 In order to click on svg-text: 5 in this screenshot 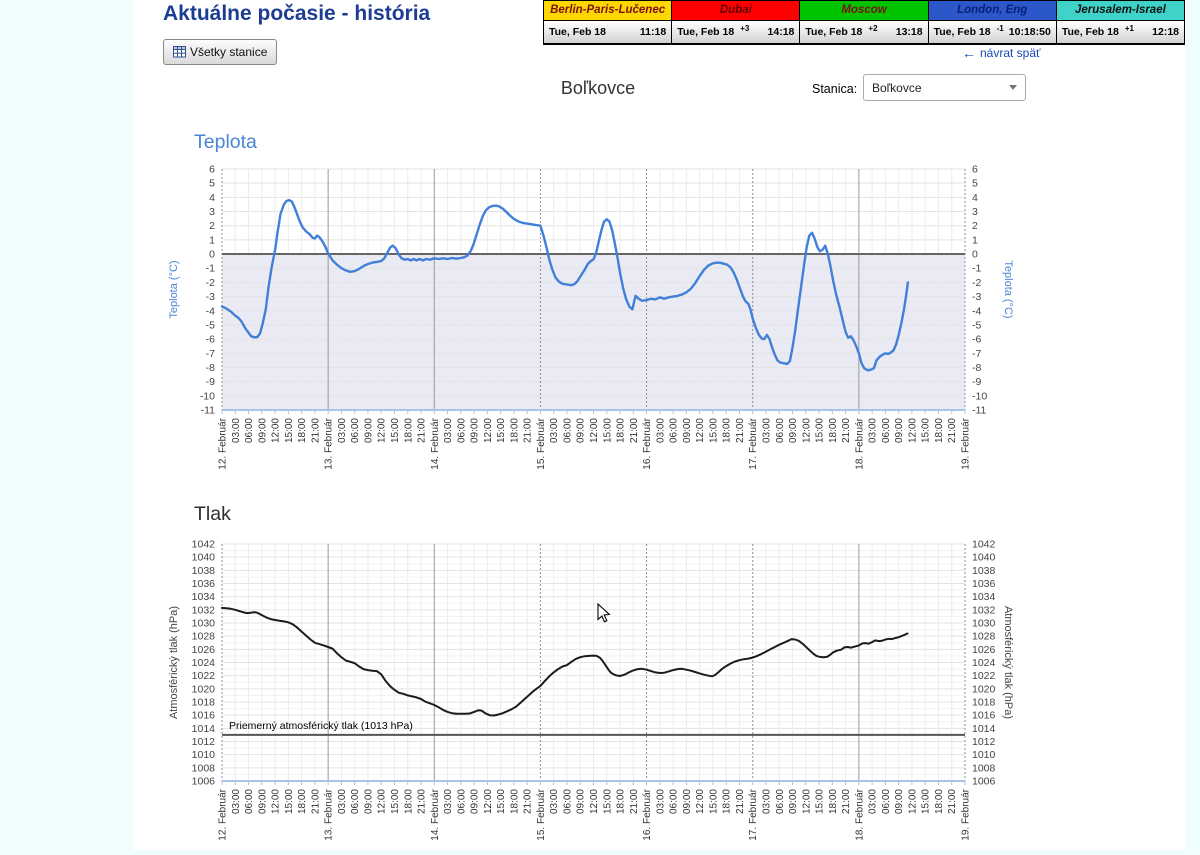, I will do `click(212, 184)`.